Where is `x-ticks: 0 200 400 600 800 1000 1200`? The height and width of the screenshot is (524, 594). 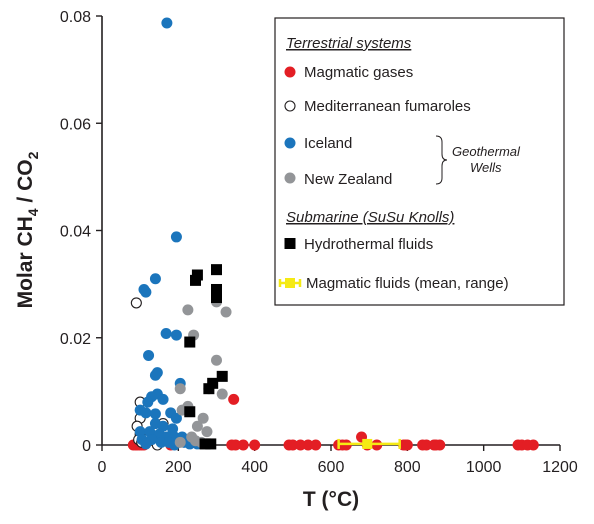 x-ticks: 0 200 400 600 800 1000 1200 is located at coordinates (338, 460).